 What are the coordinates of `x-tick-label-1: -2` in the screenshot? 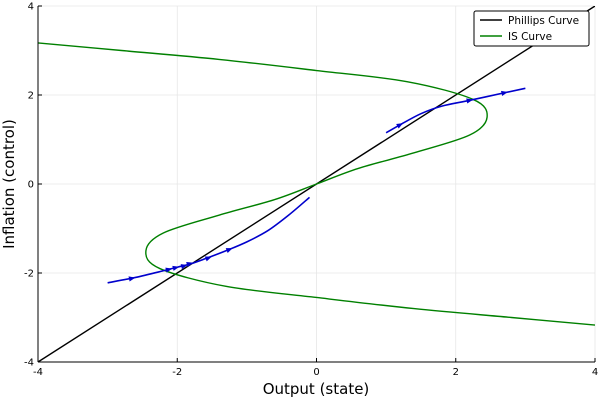 It's located at (177, 372).